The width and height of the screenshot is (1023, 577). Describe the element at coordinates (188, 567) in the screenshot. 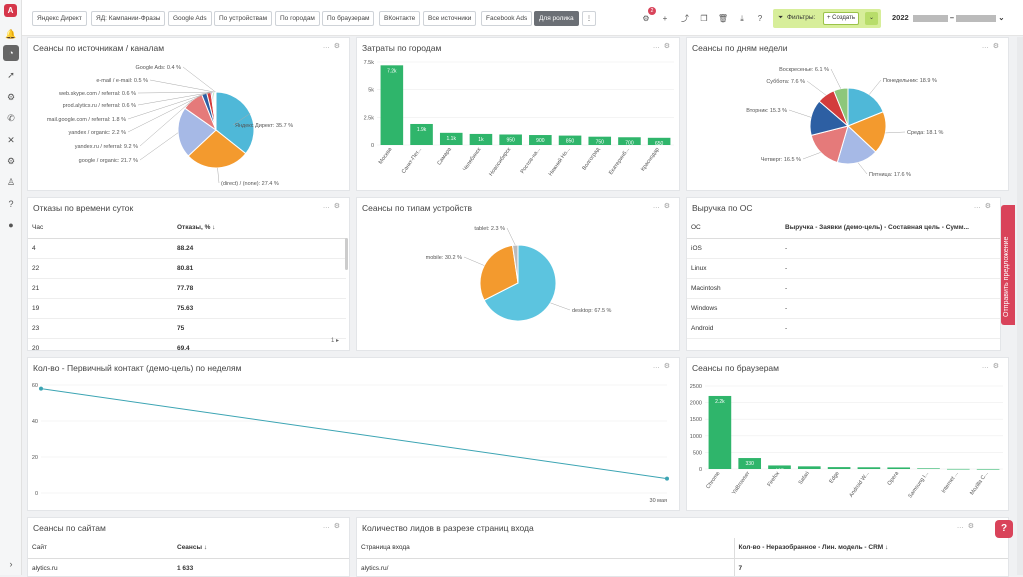

I see `table-row: alytics.ru 1 633` at that location.